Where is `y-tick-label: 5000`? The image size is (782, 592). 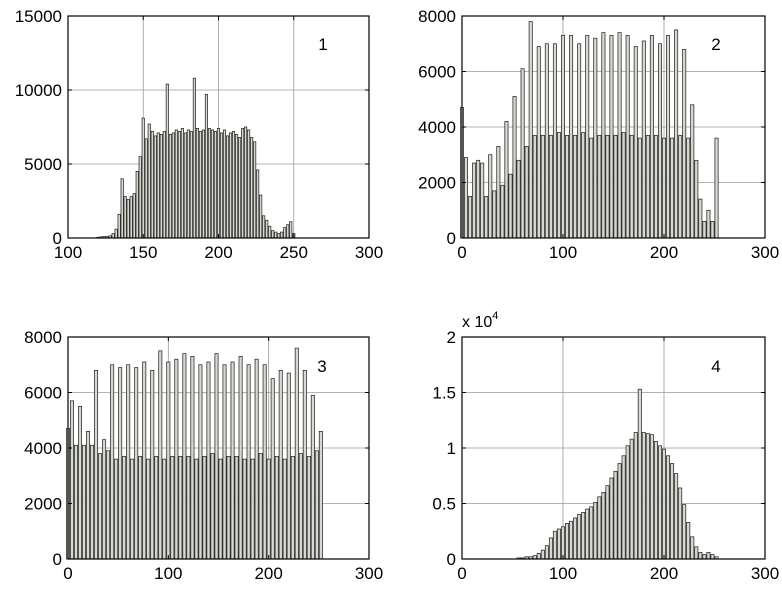 y-tick-label: 5000 is located at coordinates (43, 164).